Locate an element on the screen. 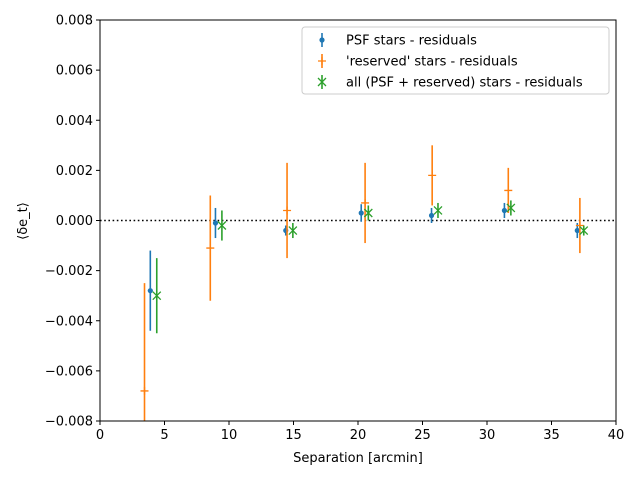 The image size is (640, 480). y-tick-label: 0.006 is located at coordinates (74, 71).